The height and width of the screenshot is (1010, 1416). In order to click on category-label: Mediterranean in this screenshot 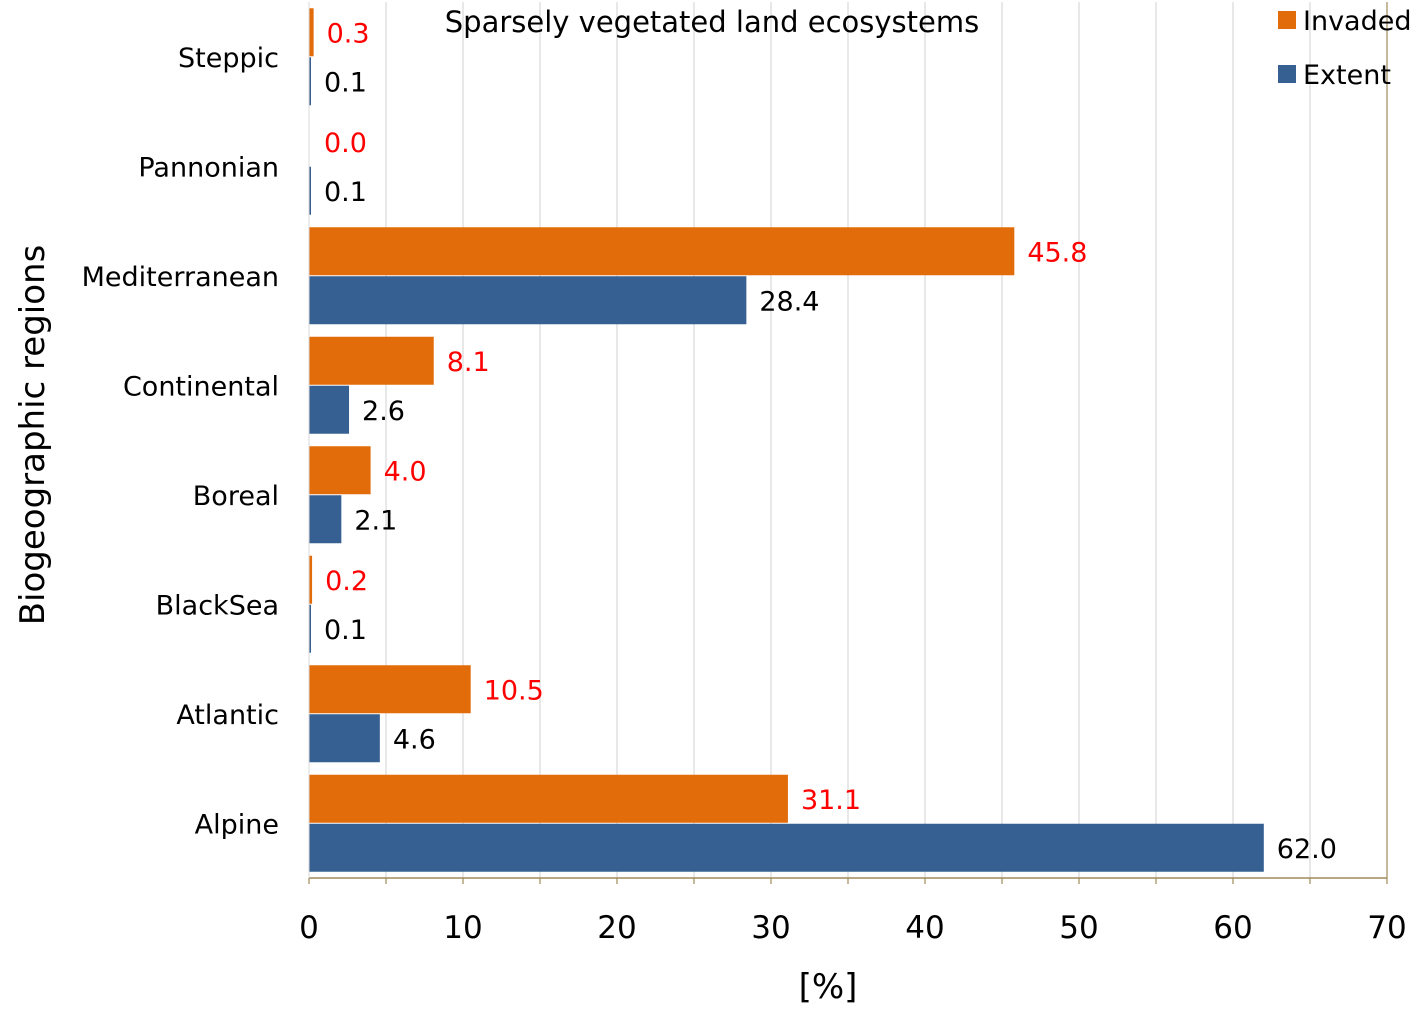, I will do `click(180, 277)`.